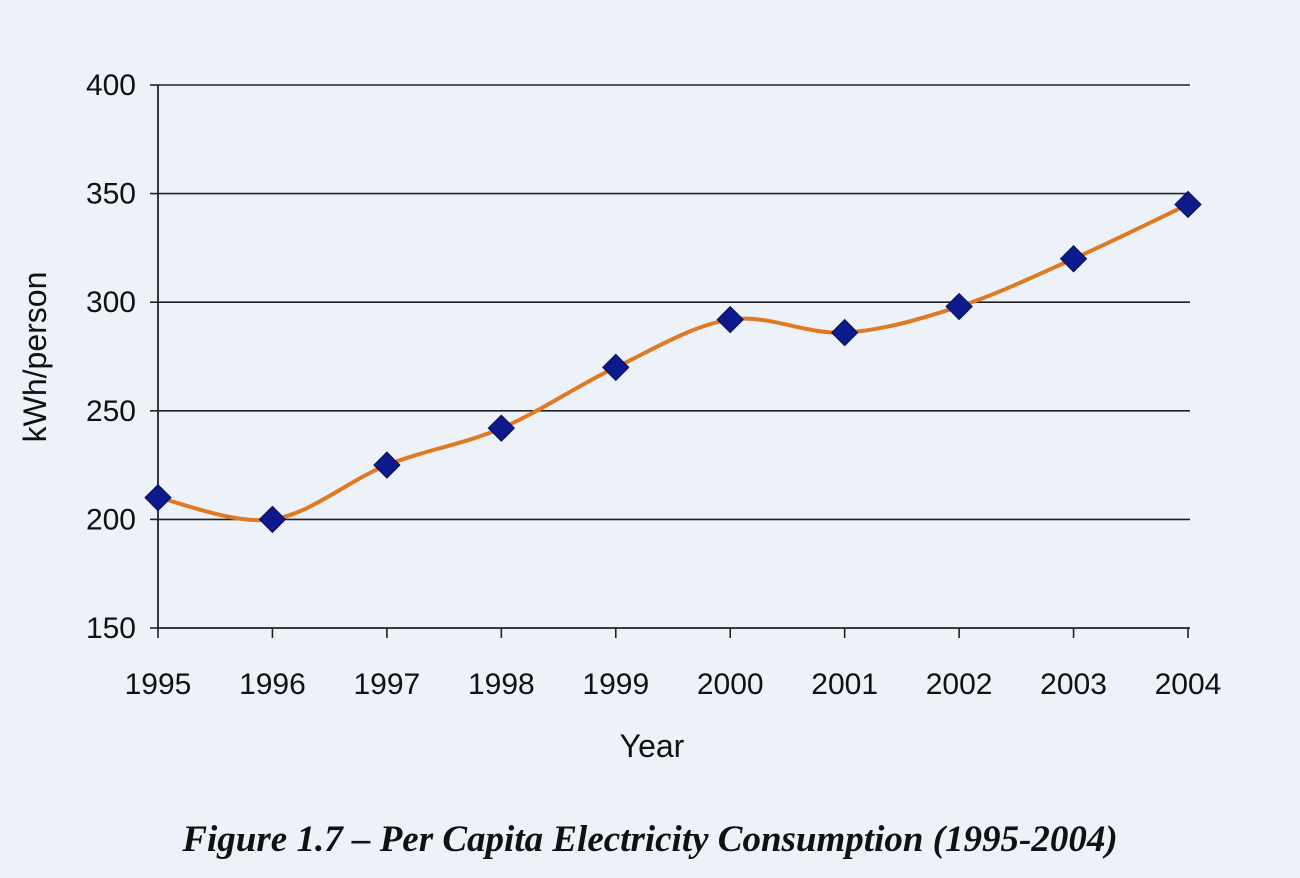 The image size is (1300, 878). What do you see at coordinates (844, 684) in the screenshot?
I see `x-tick-label-2001: 2001` at bounding box center [844, 684].